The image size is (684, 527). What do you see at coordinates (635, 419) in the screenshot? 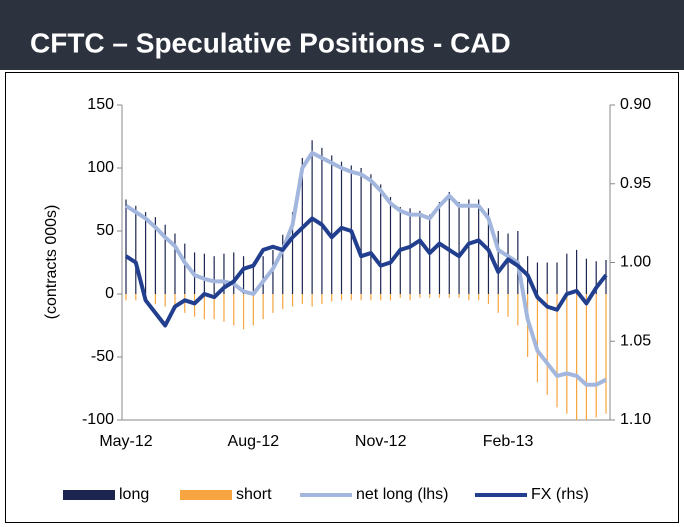
I see `y2-tick-label: 1.10` at bounding box center [635, 419].